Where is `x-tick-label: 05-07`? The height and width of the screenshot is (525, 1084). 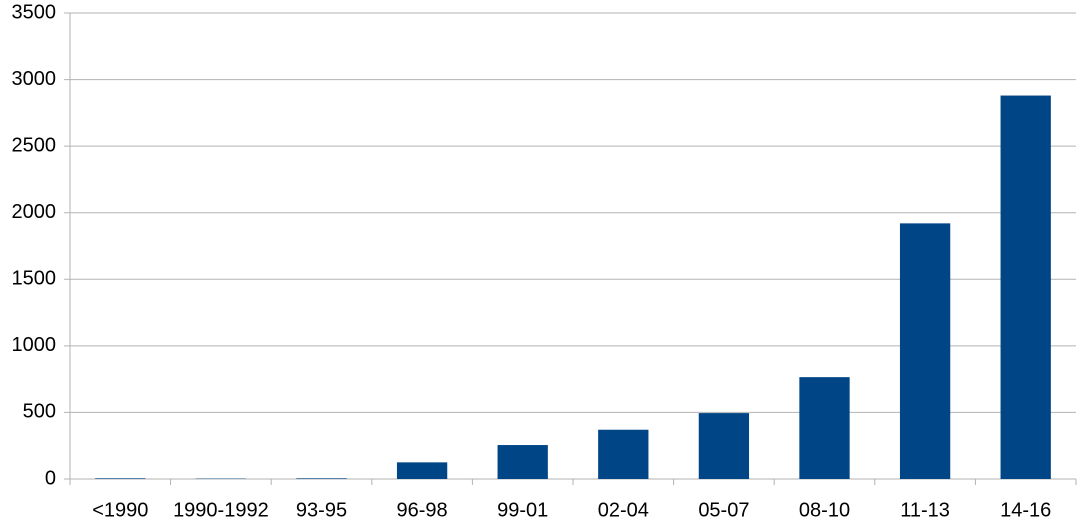
x-tick-label: 05-07 is located at coordinates (723, 510).